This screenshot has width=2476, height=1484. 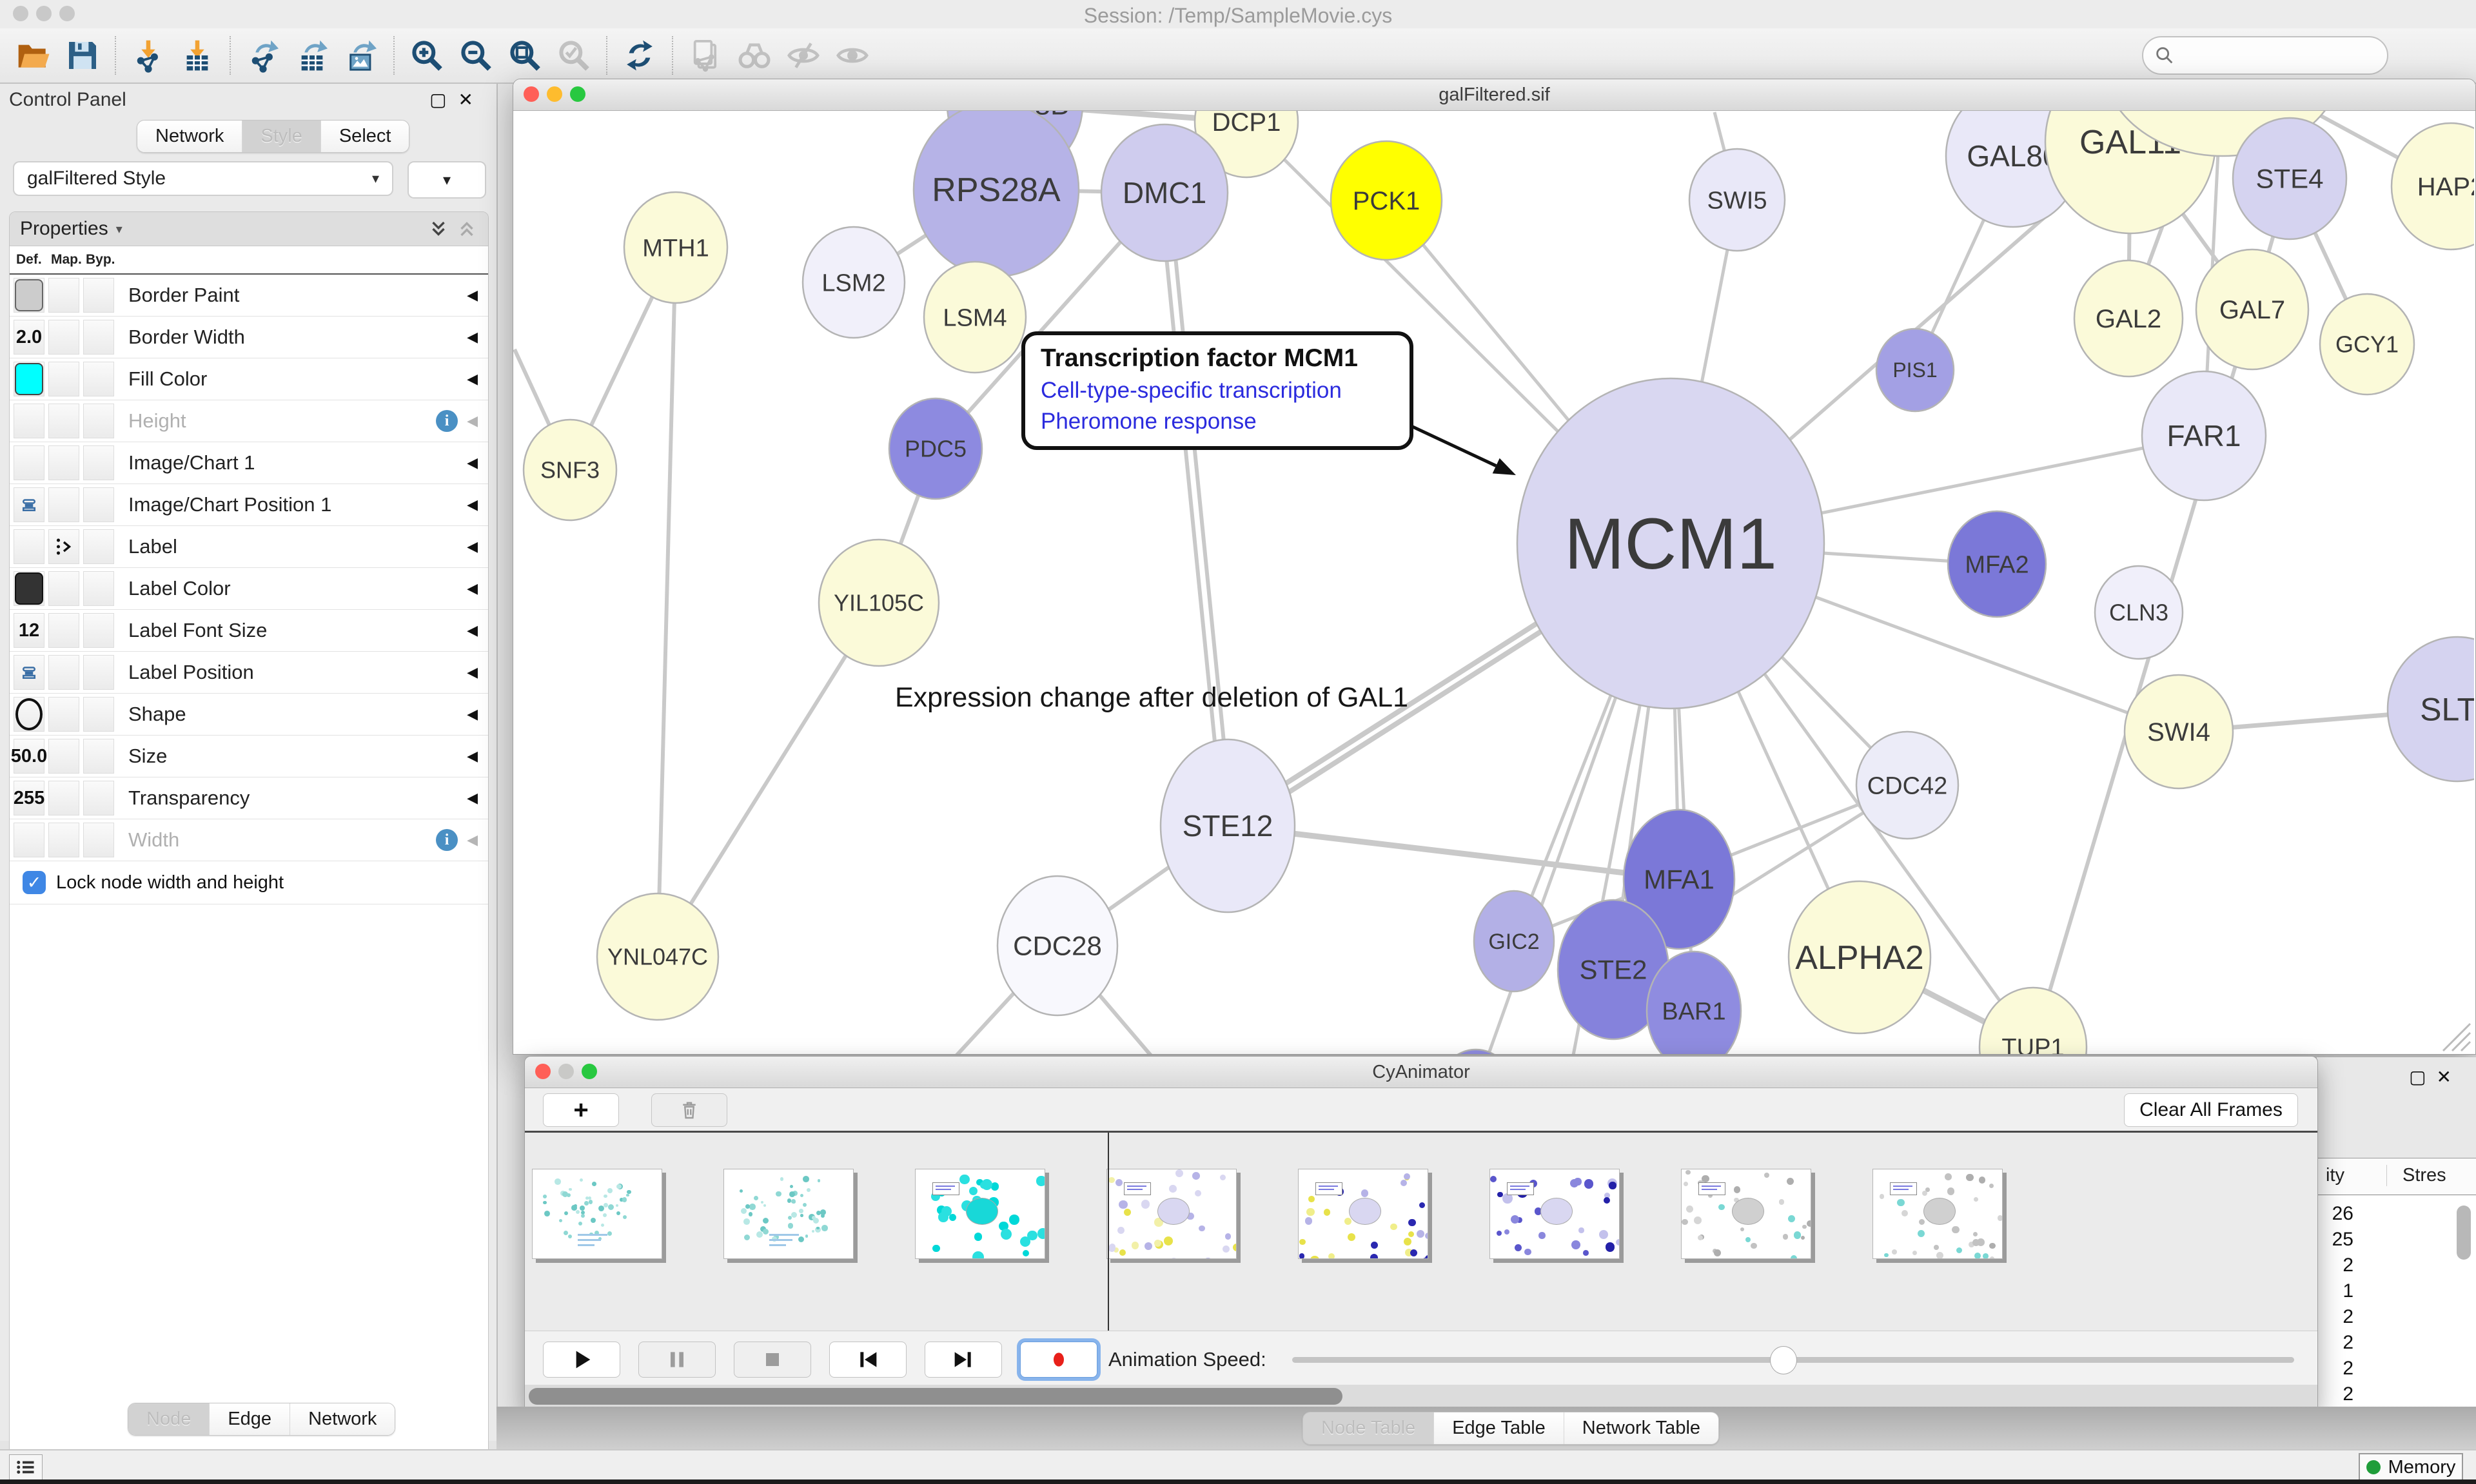 I want to click on zoom-out-button, so click(x=475, y=55).